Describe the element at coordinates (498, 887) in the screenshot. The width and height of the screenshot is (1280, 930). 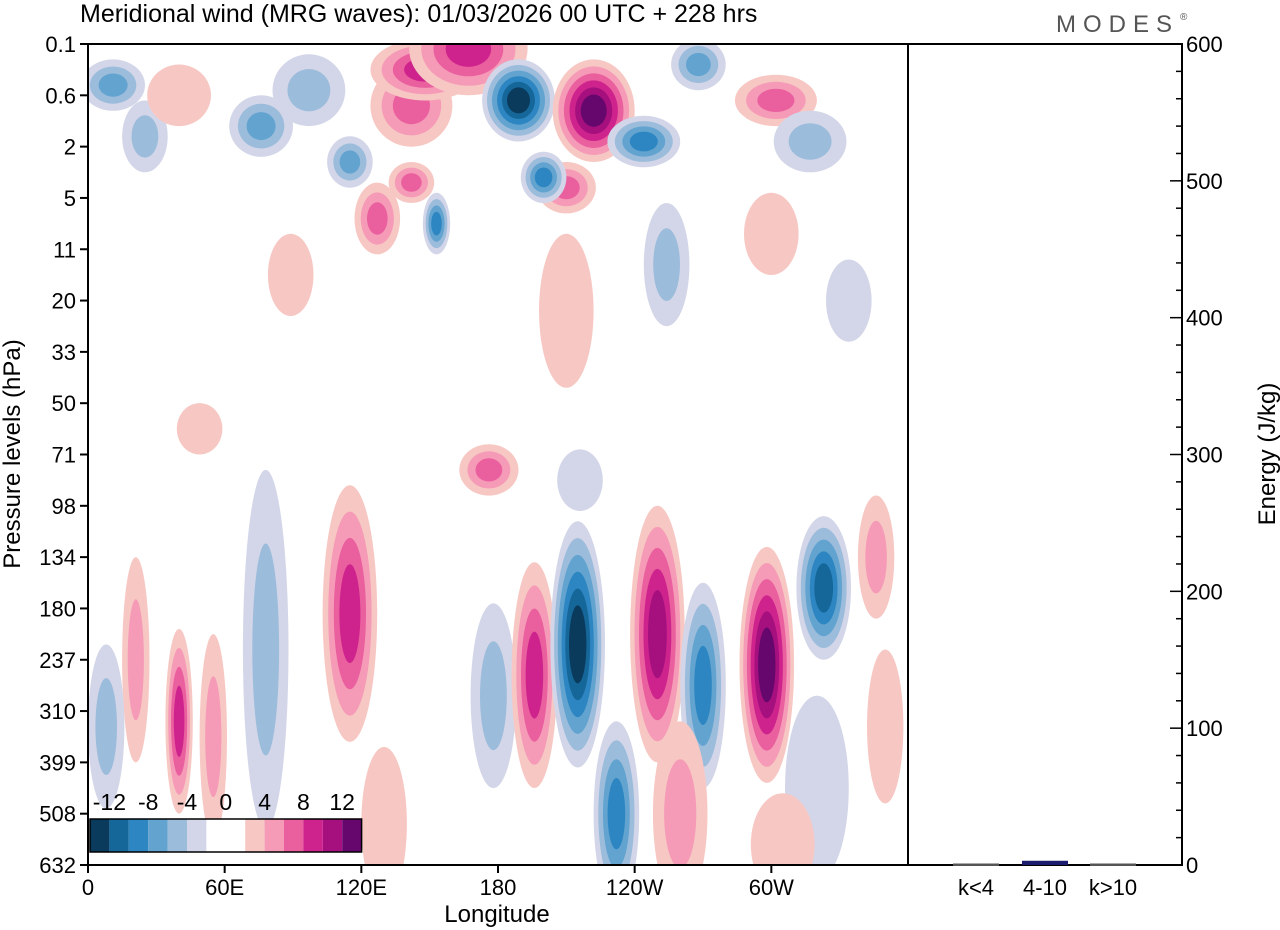
I see `x-tick-label: 180` at that location.